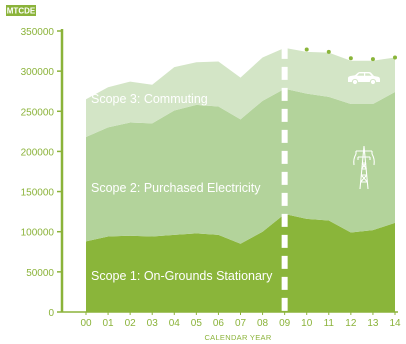  What do you see at coordinates (38, 112) in the screenshot?
I see `y-tick-label: 250000` at bounding box center [38, 112].